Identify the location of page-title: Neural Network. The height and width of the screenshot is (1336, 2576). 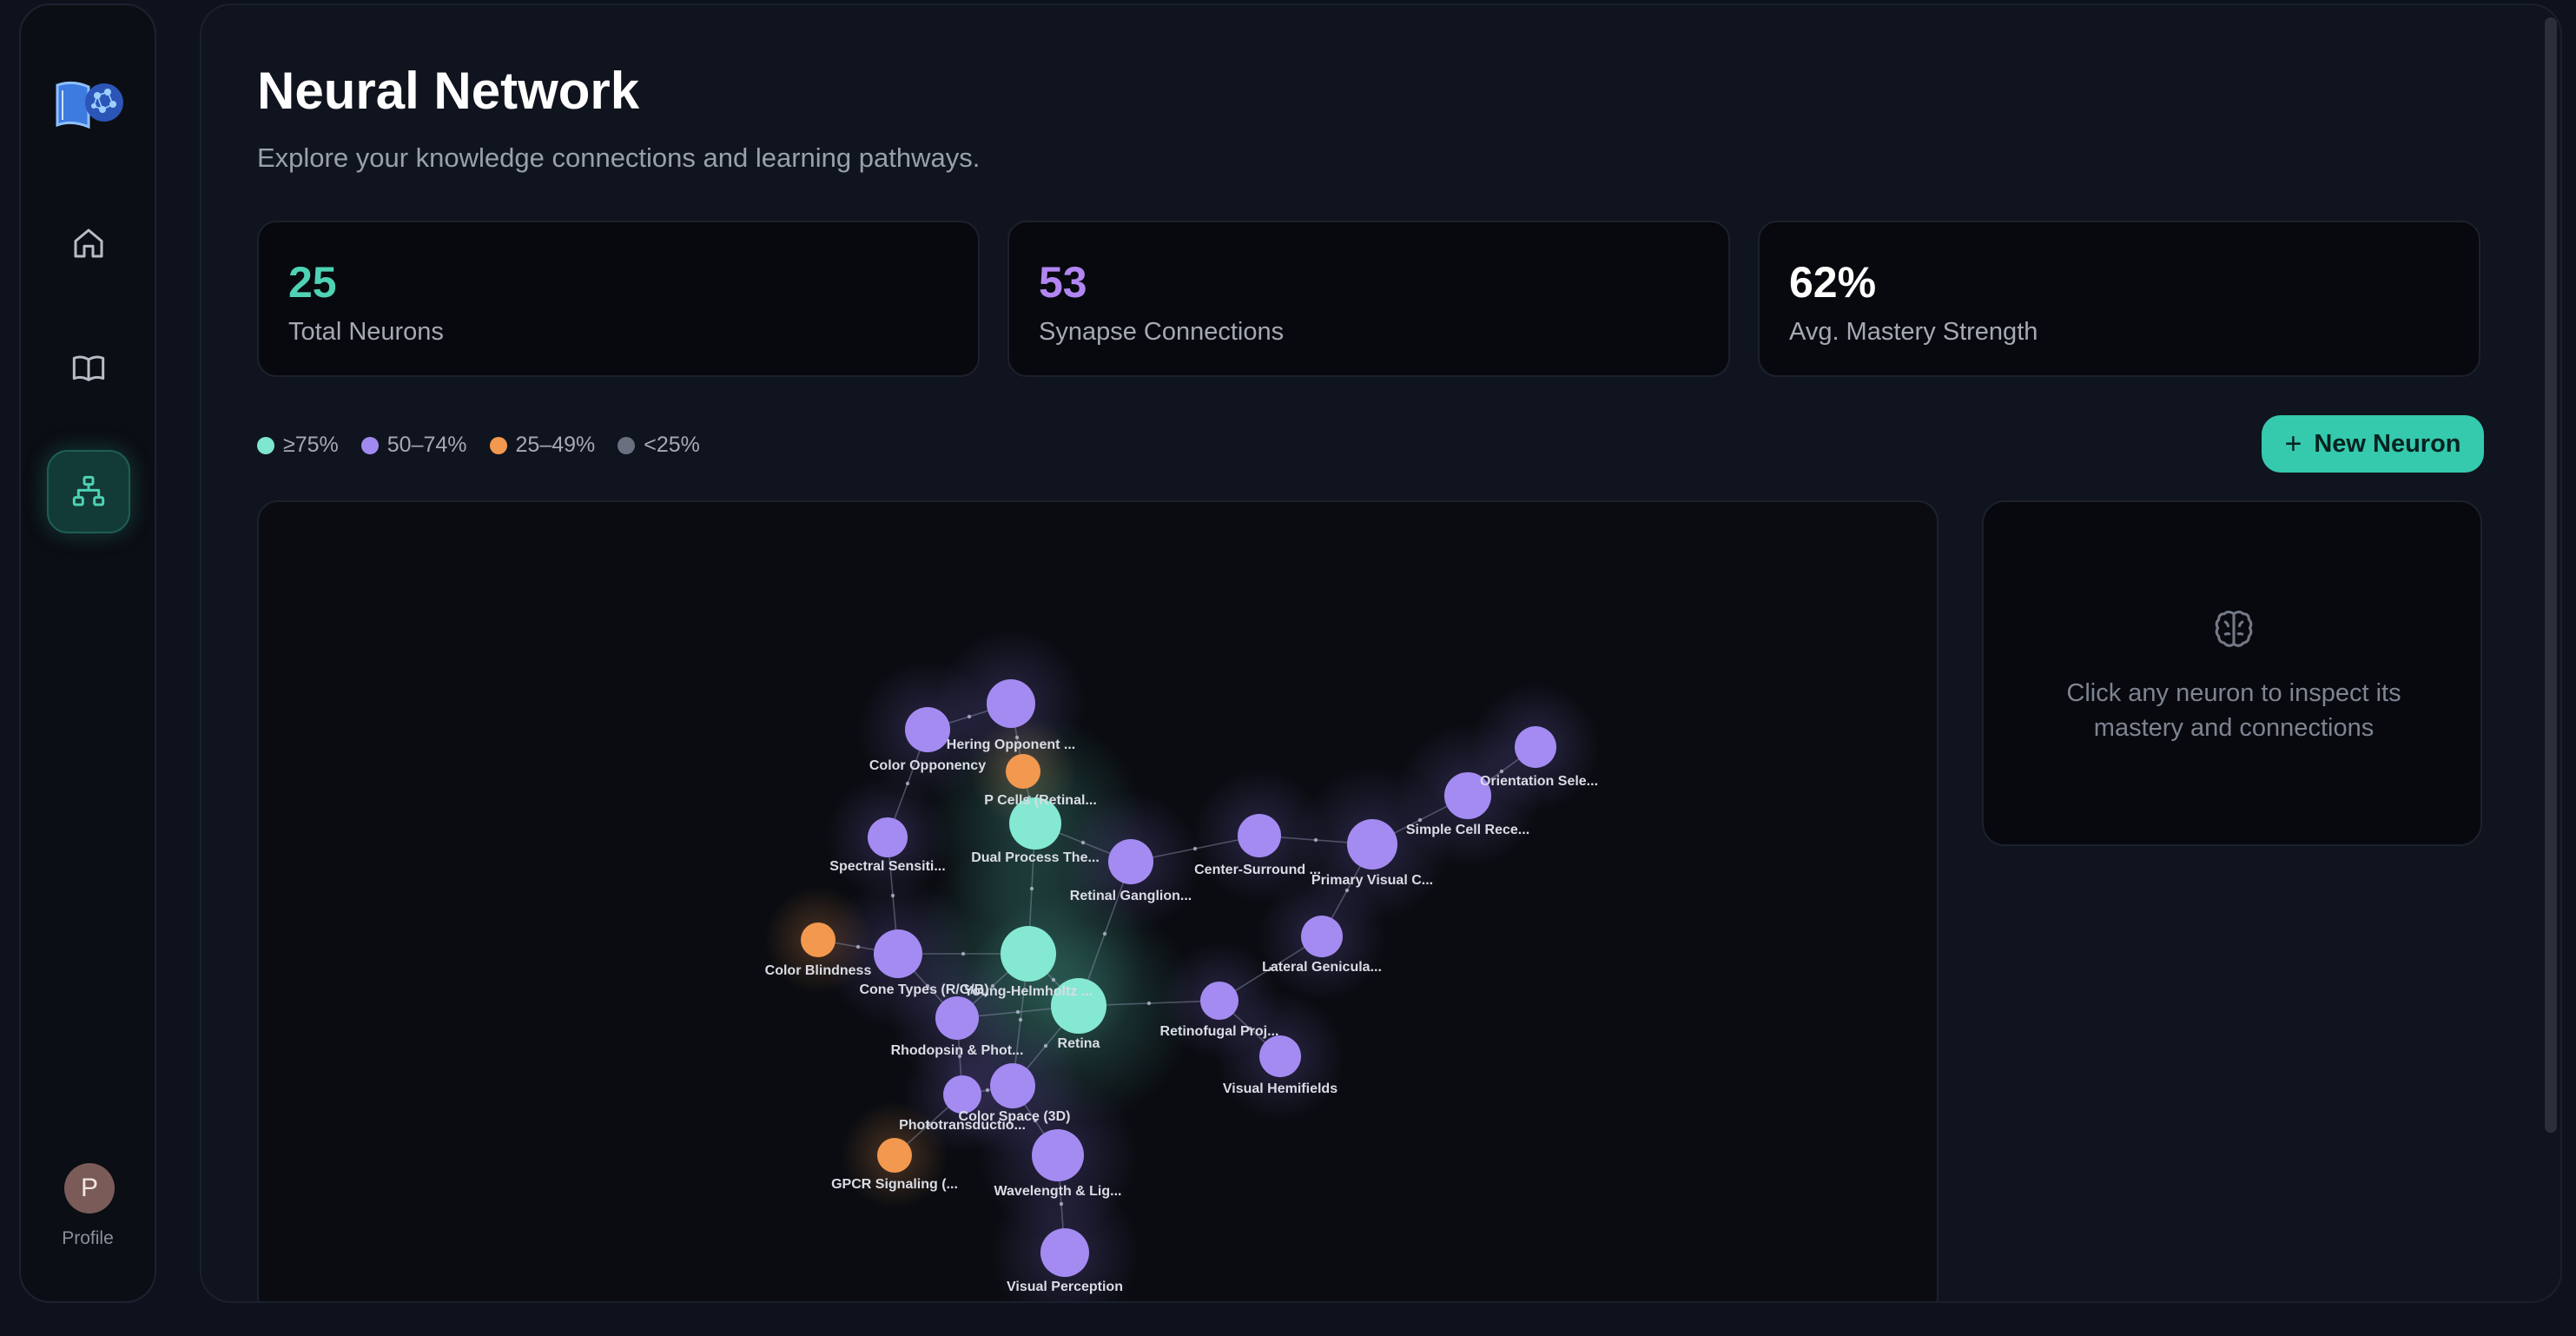
(449, 91).